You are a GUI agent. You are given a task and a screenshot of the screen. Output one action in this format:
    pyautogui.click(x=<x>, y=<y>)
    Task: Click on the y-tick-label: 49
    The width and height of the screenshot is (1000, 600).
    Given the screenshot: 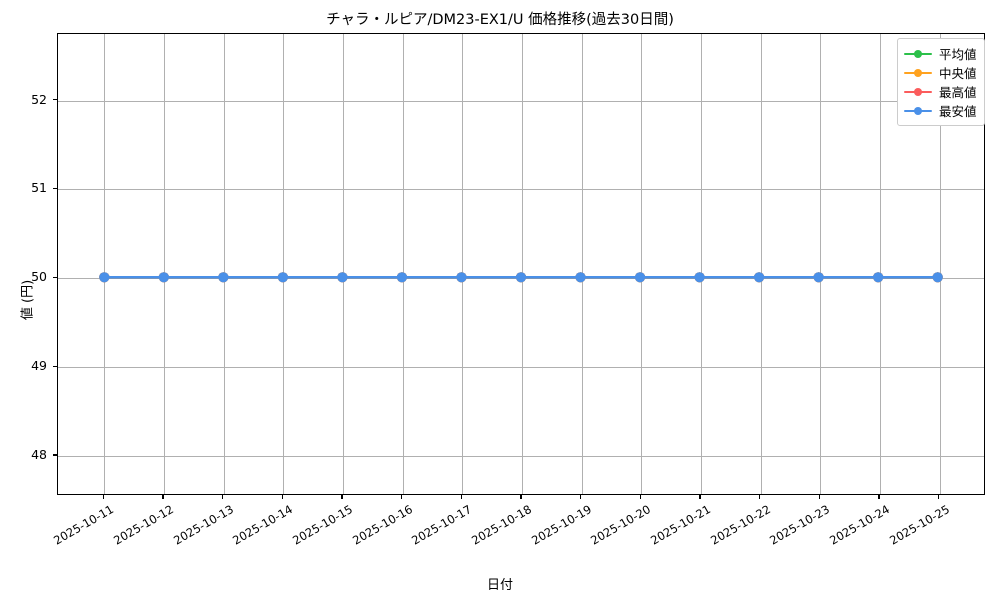 What is the action you would take?
    pyautogui.click(x=39, y=366)
    